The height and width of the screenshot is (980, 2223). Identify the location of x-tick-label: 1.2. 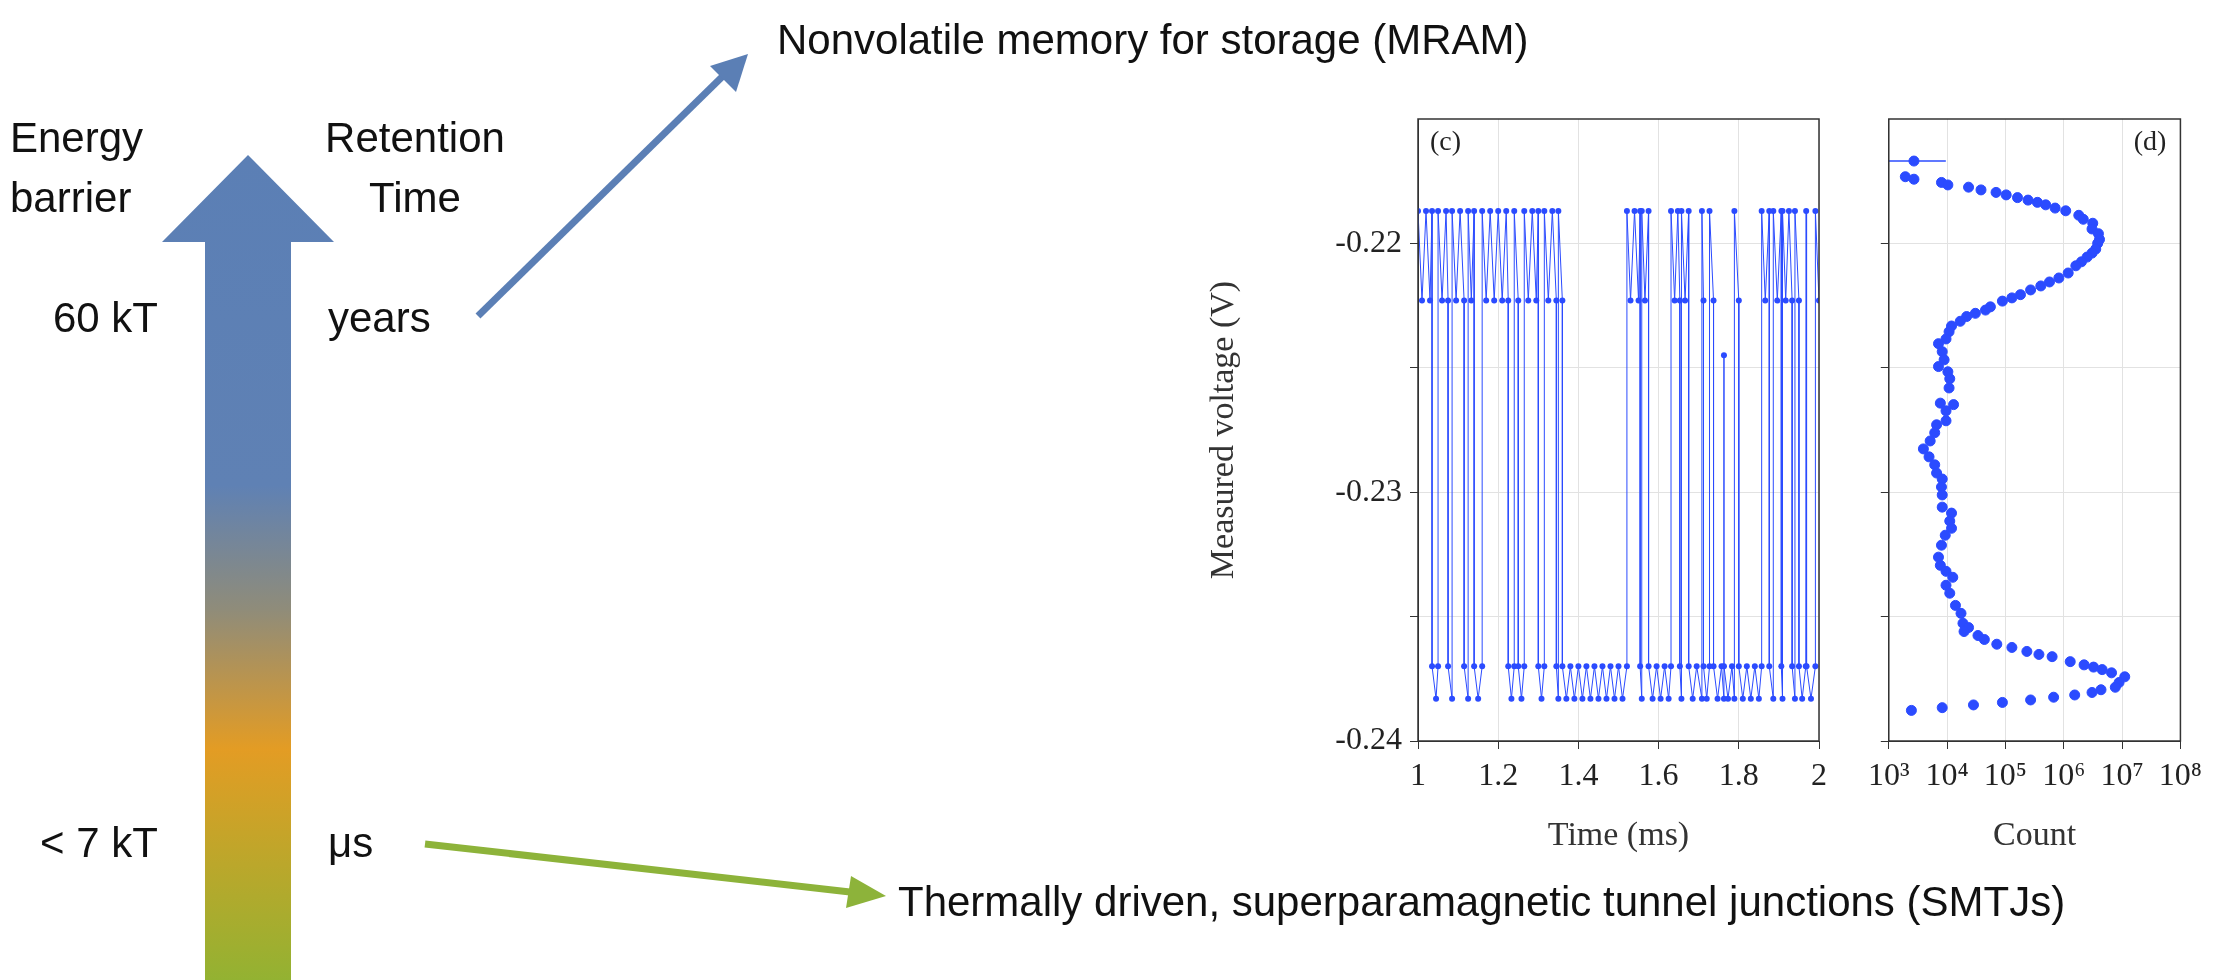
(1498, 773).